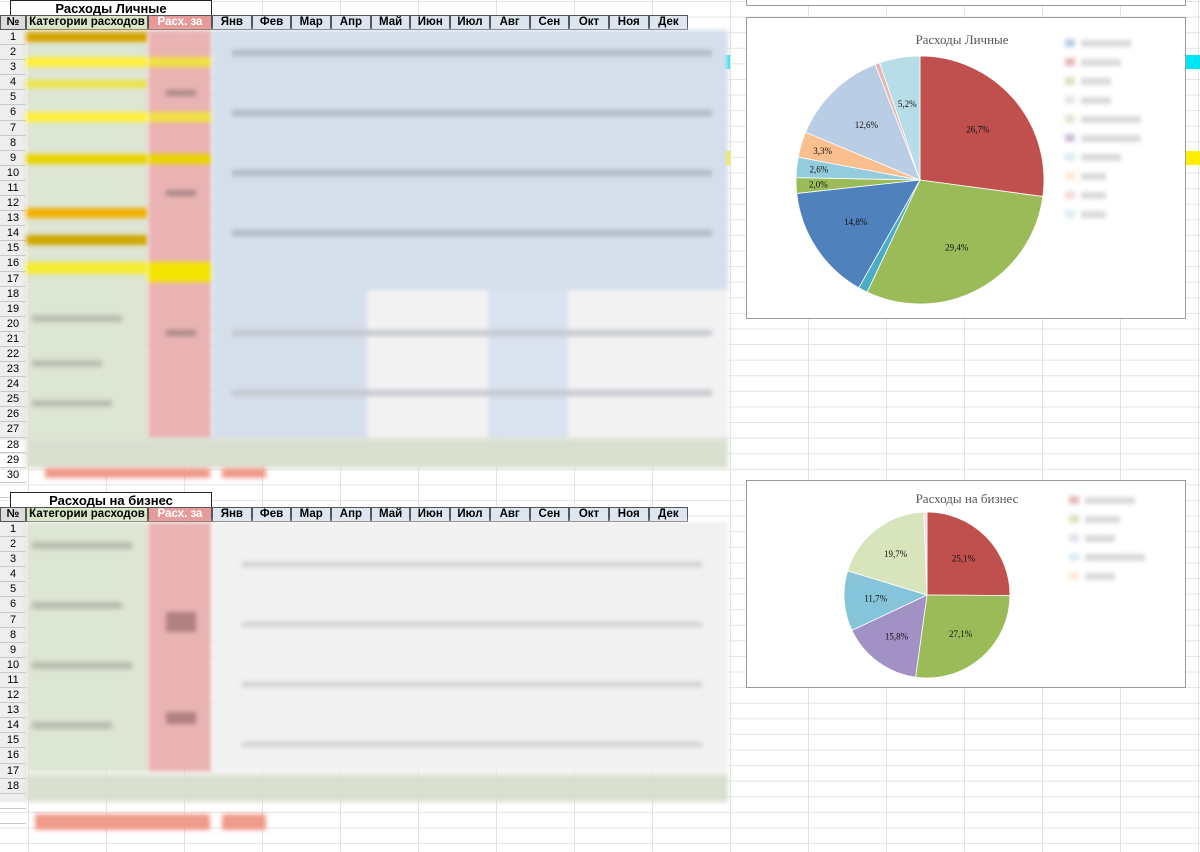 The width and height of the screenshot is (1200, 852). What do you see at coordinates (13, 475) in the screenshot?
I see `row-number: 30` at bounding box center [13, 475].